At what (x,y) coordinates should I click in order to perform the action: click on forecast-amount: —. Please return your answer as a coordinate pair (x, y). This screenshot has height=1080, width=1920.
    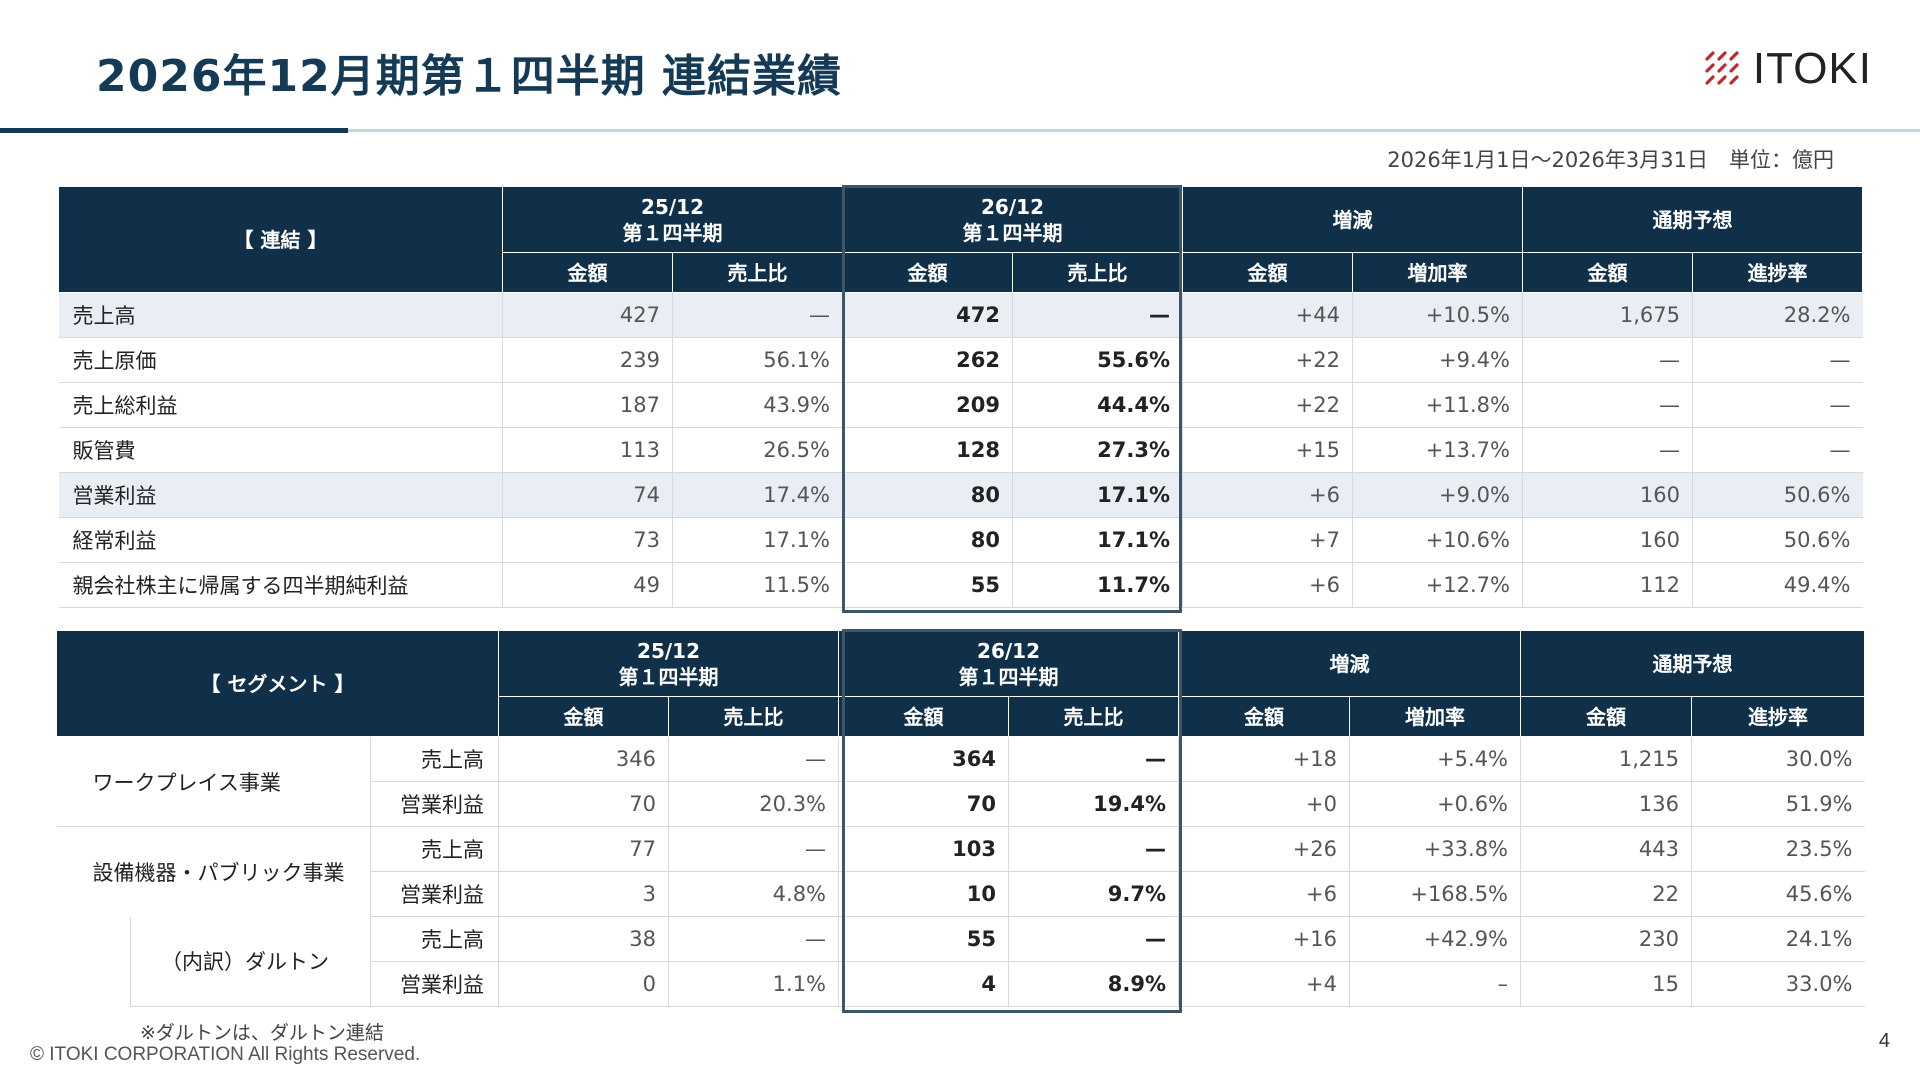
    Looking at the image, I should click on (1607, 450).